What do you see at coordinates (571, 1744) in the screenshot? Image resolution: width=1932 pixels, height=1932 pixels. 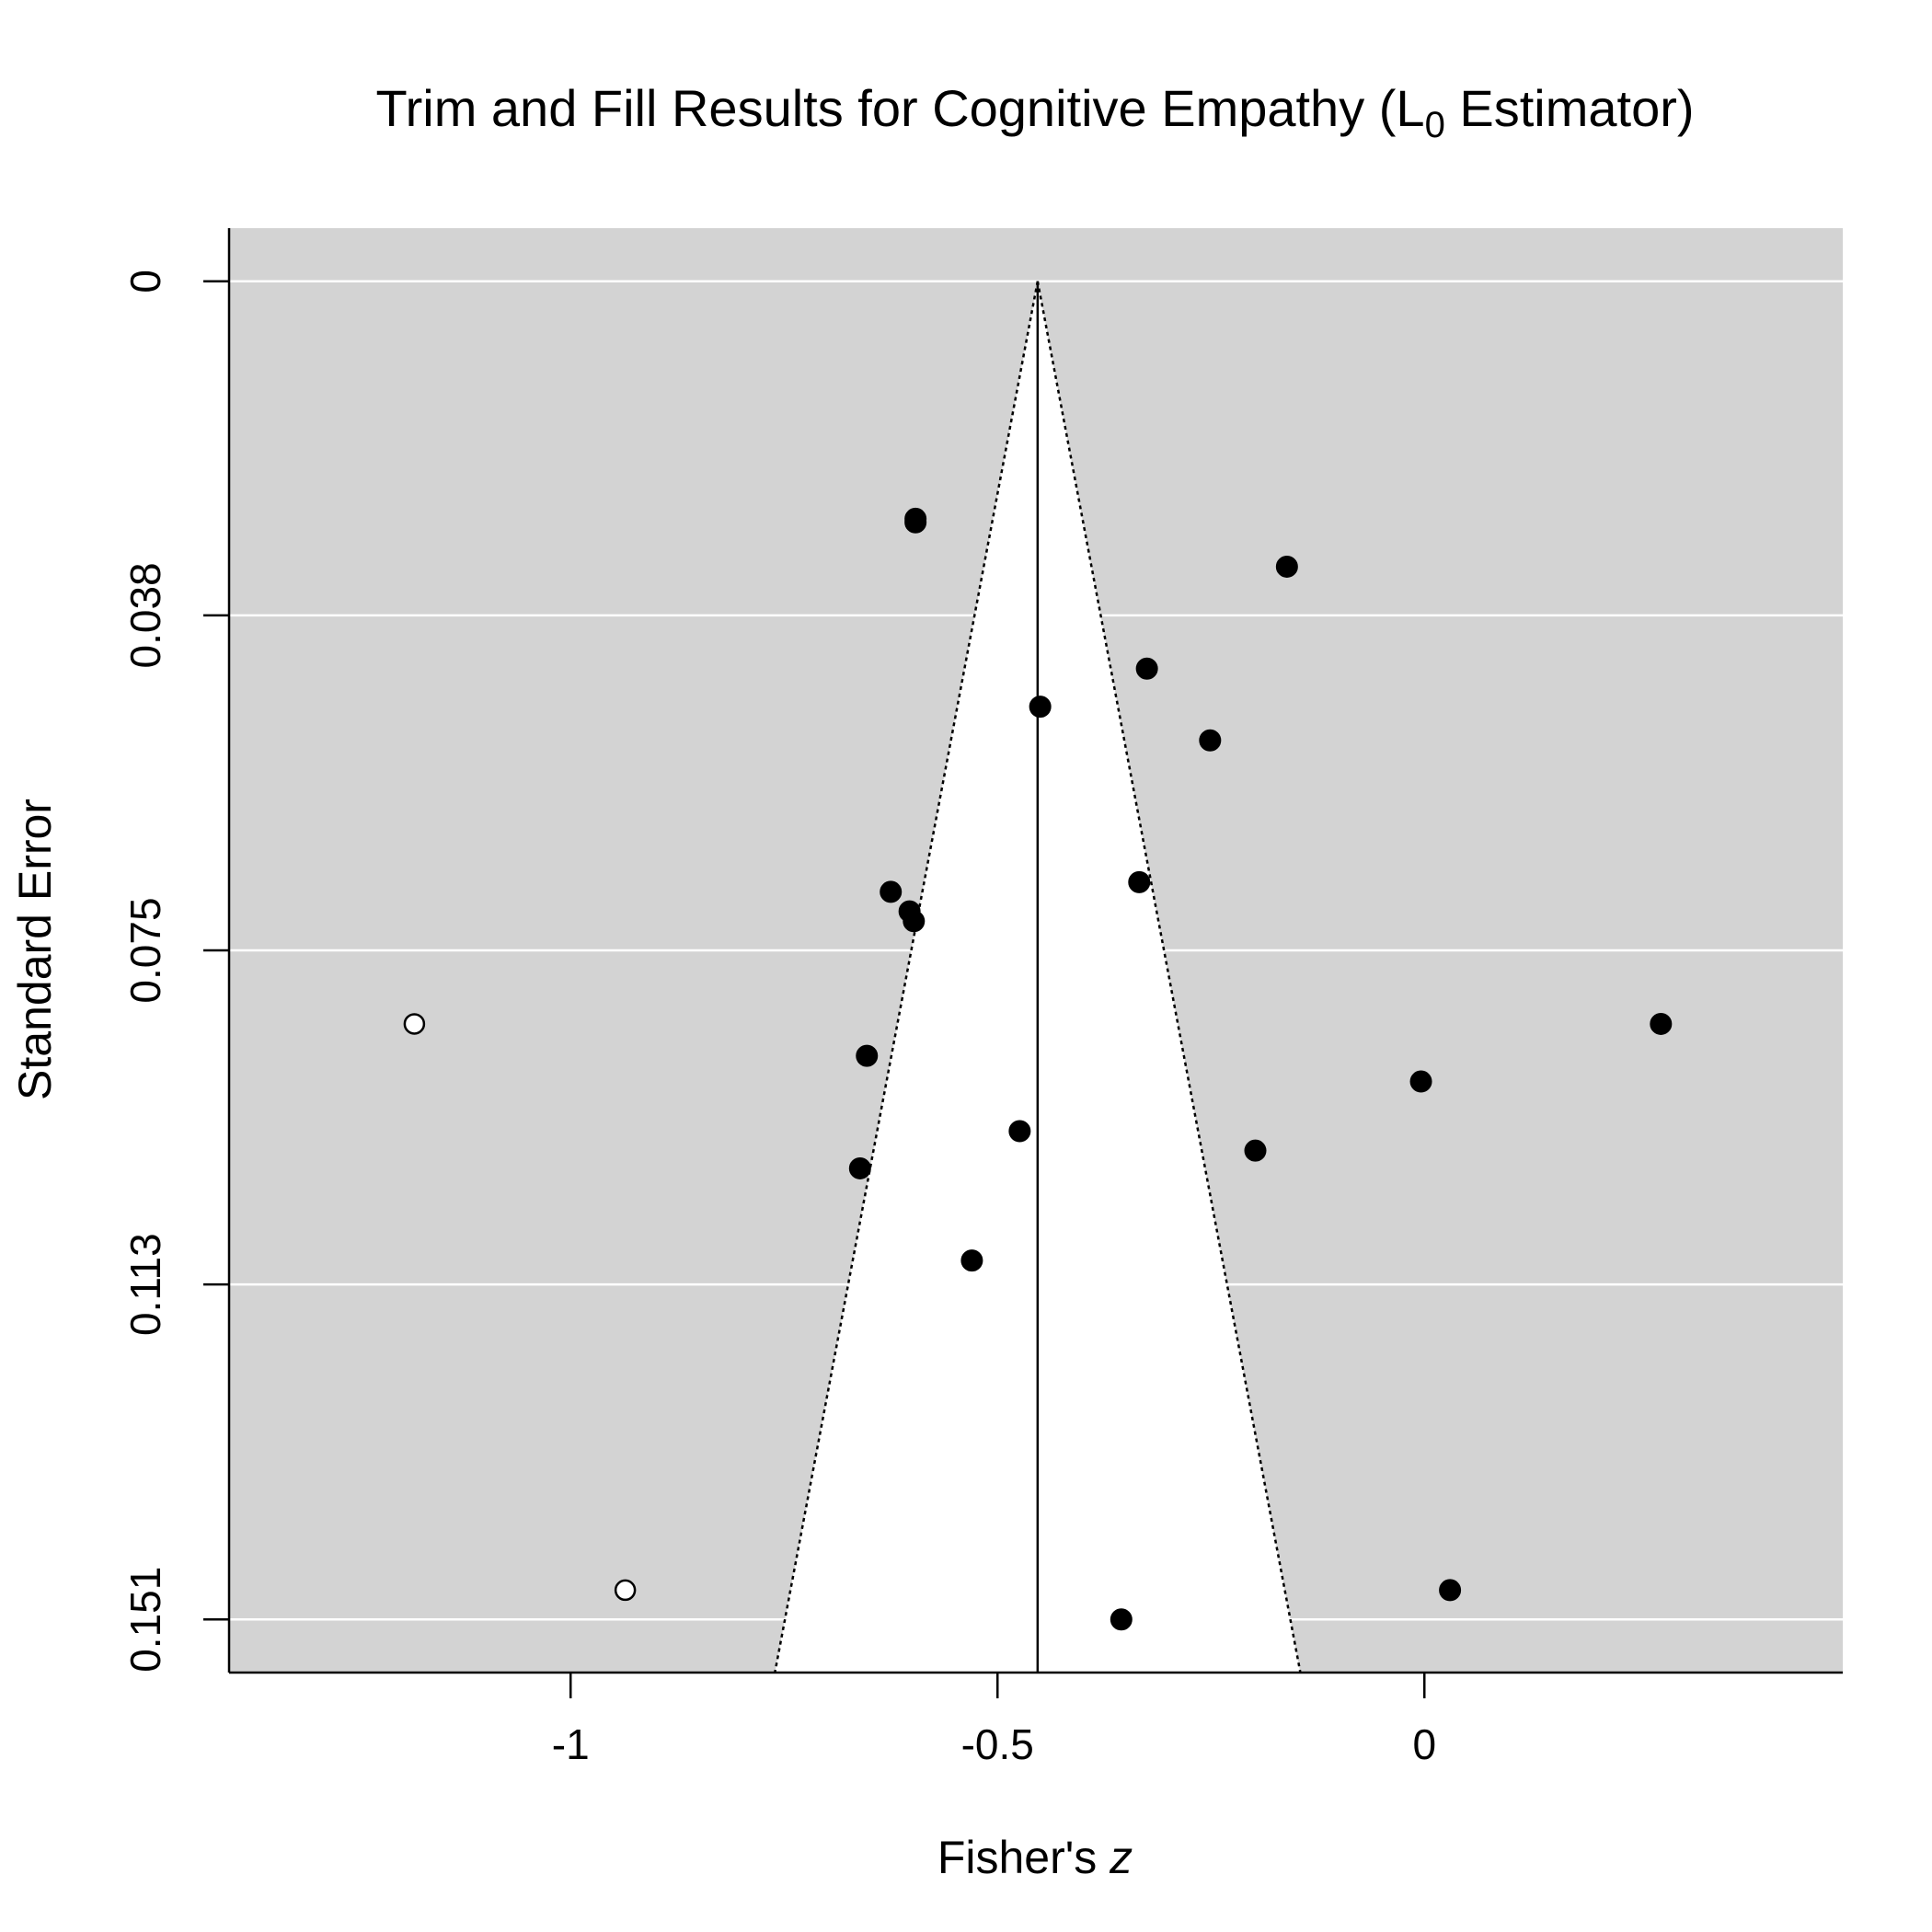 I see `x-tick-label-0: -1` at bounding box center [571, 1744].